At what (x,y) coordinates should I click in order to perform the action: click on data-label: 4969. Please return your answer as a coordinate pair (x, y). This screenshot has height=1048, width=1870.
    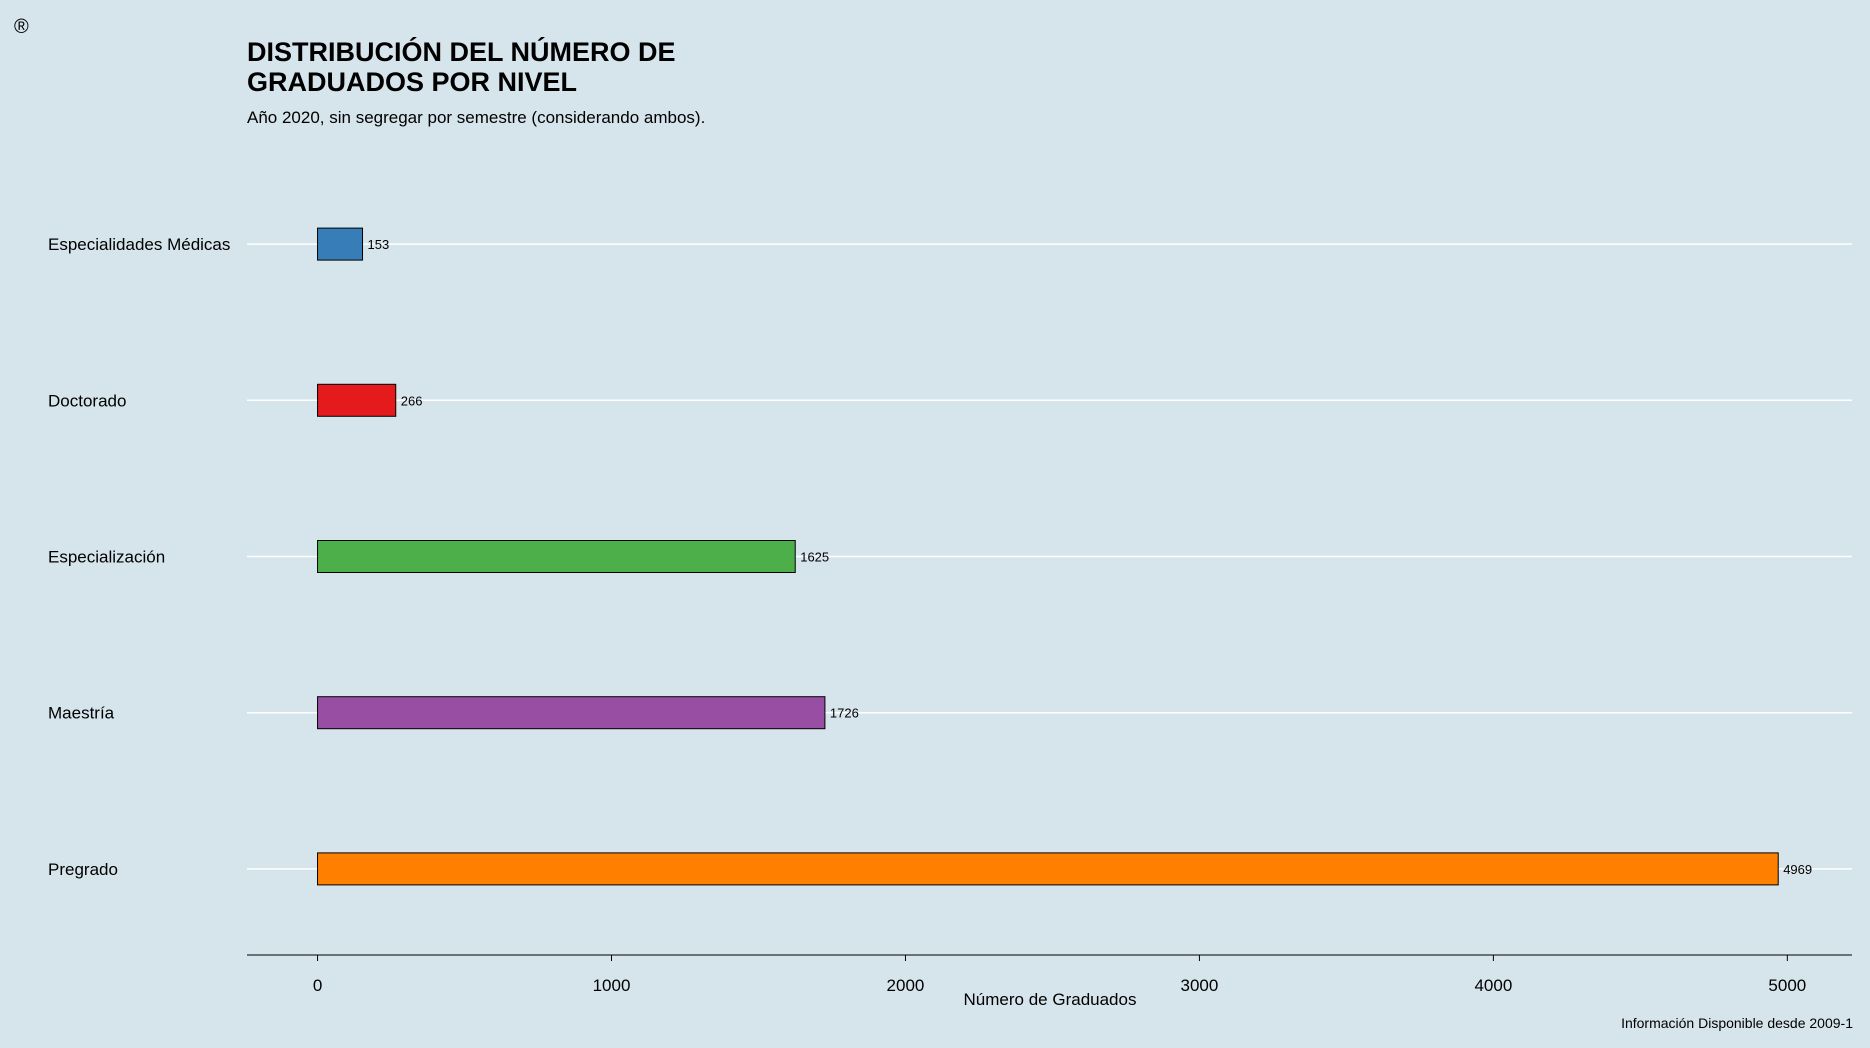
    Looking at the image, I should click on (1797, 869).